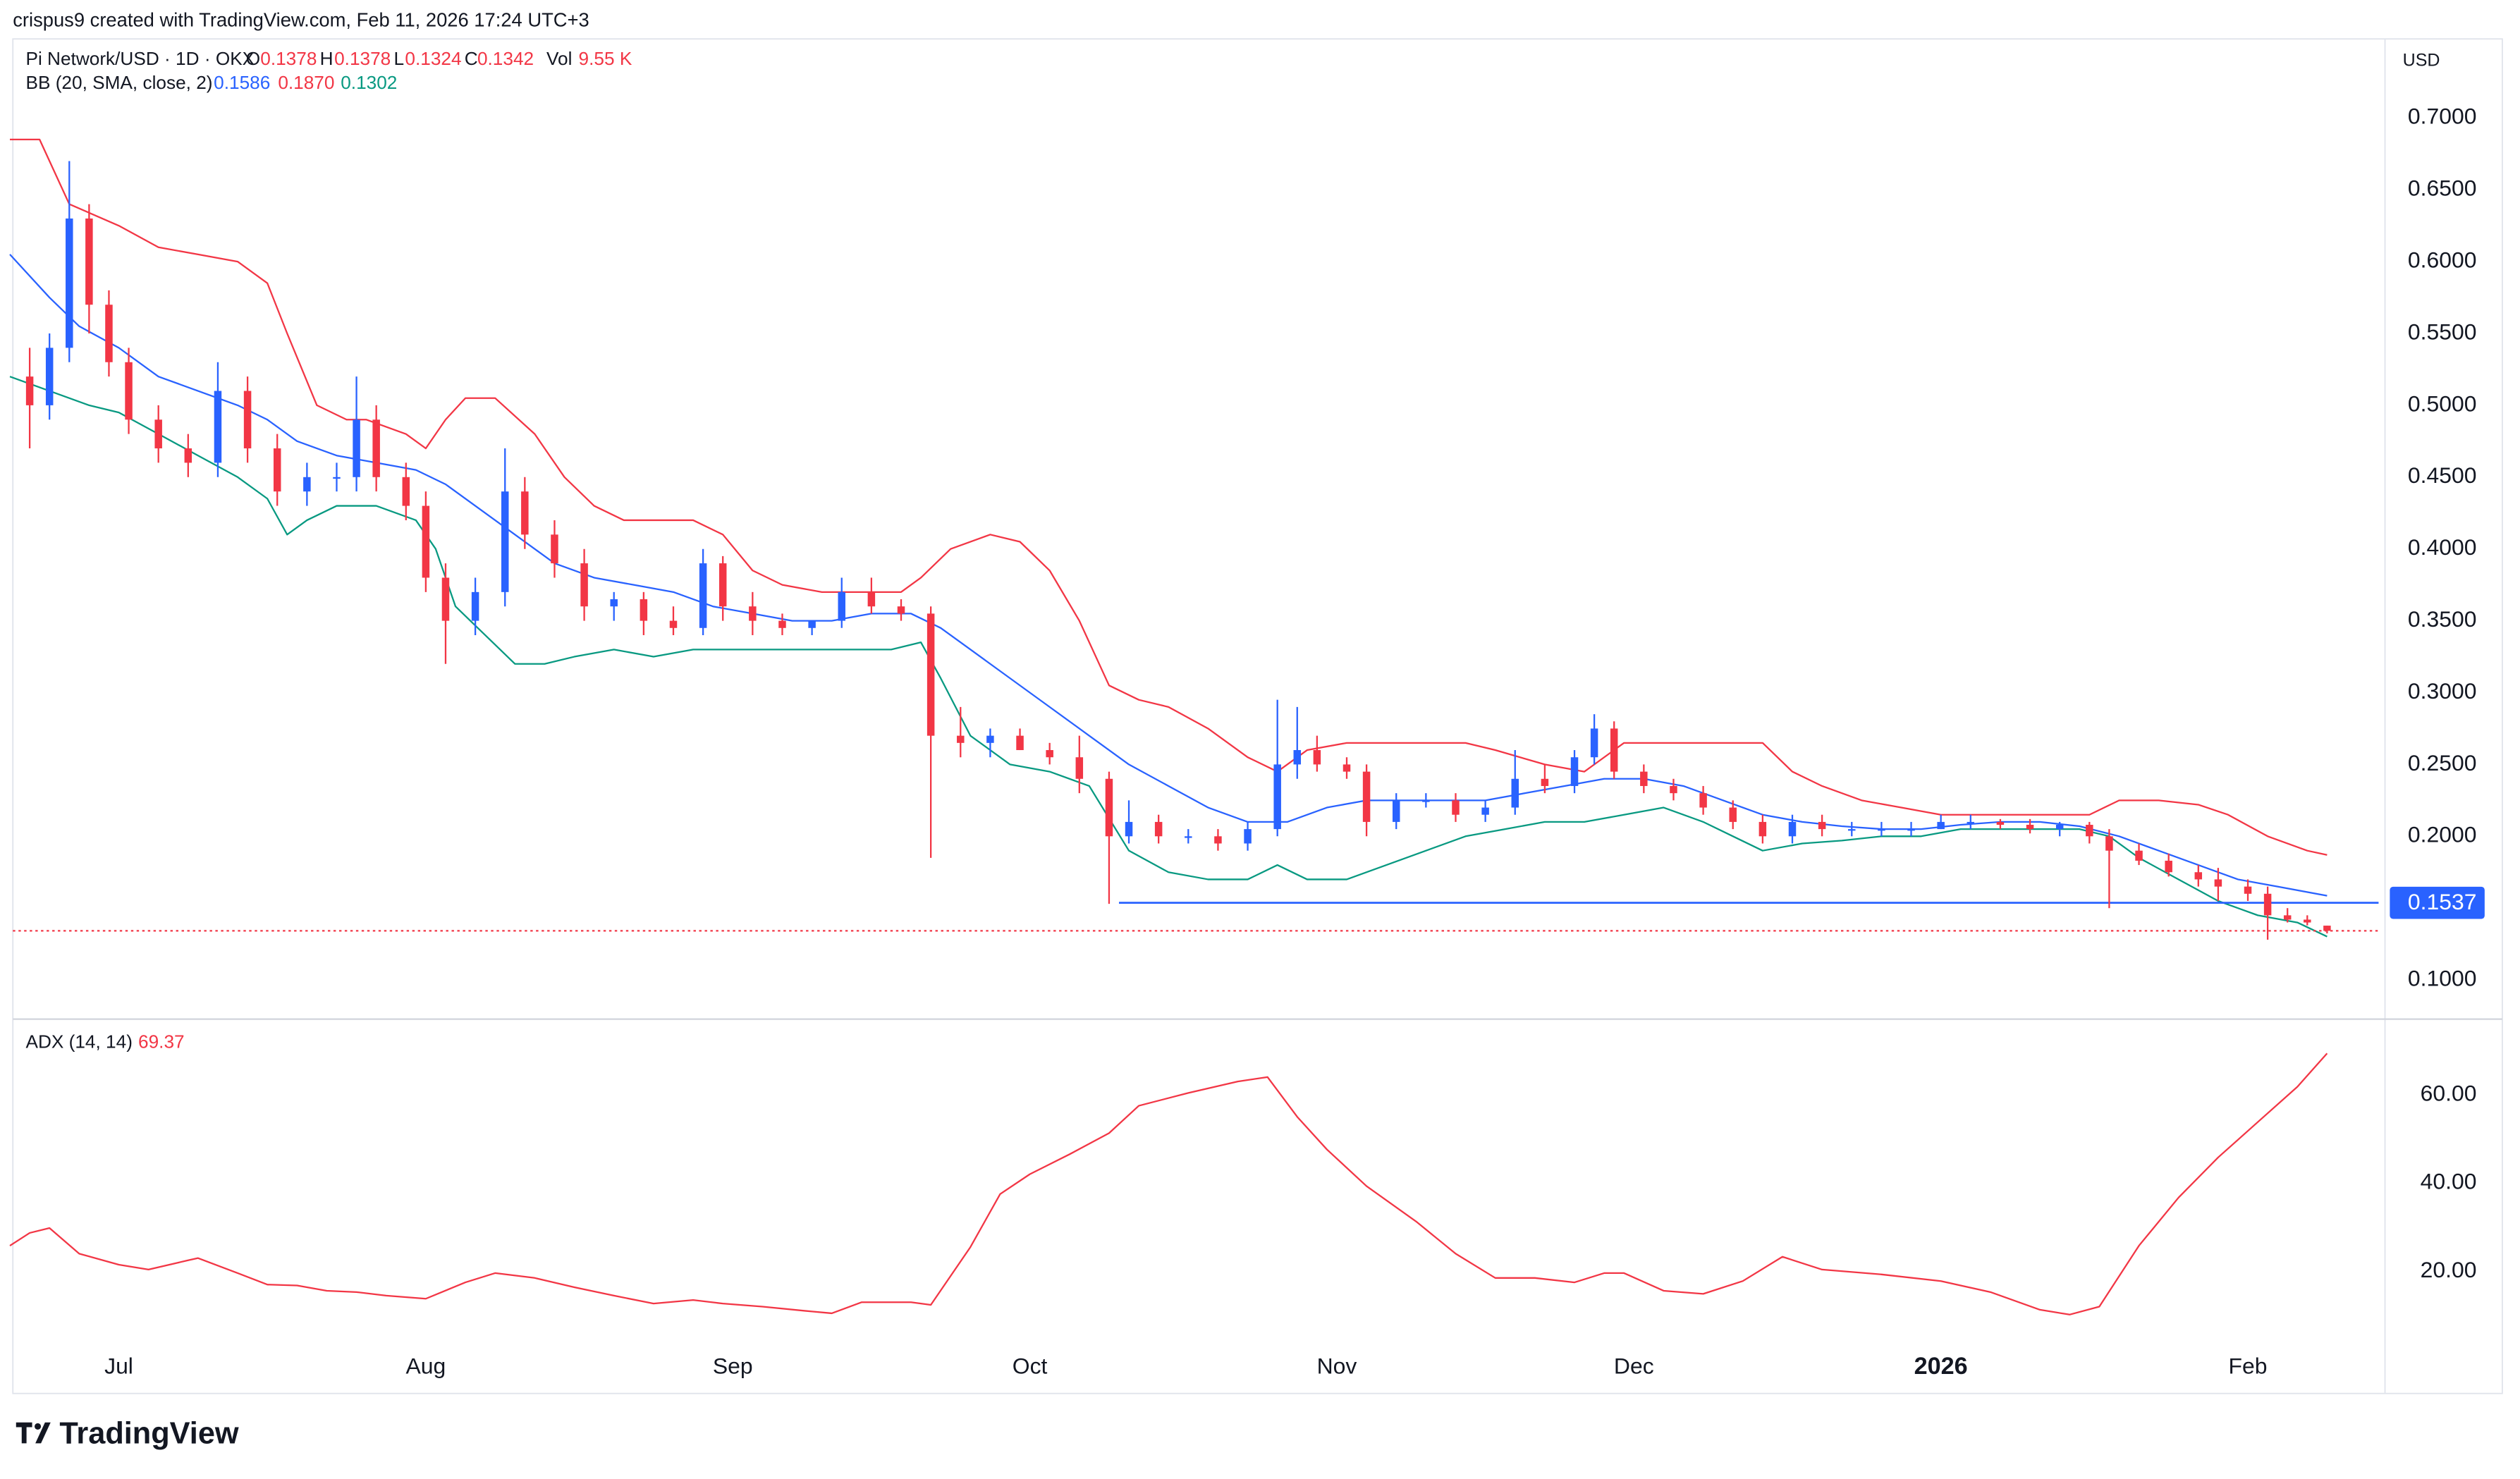  Describe the element at coordinates (425, 1366) in the screenshot. I see `x-tick-label: Aug` at that location.